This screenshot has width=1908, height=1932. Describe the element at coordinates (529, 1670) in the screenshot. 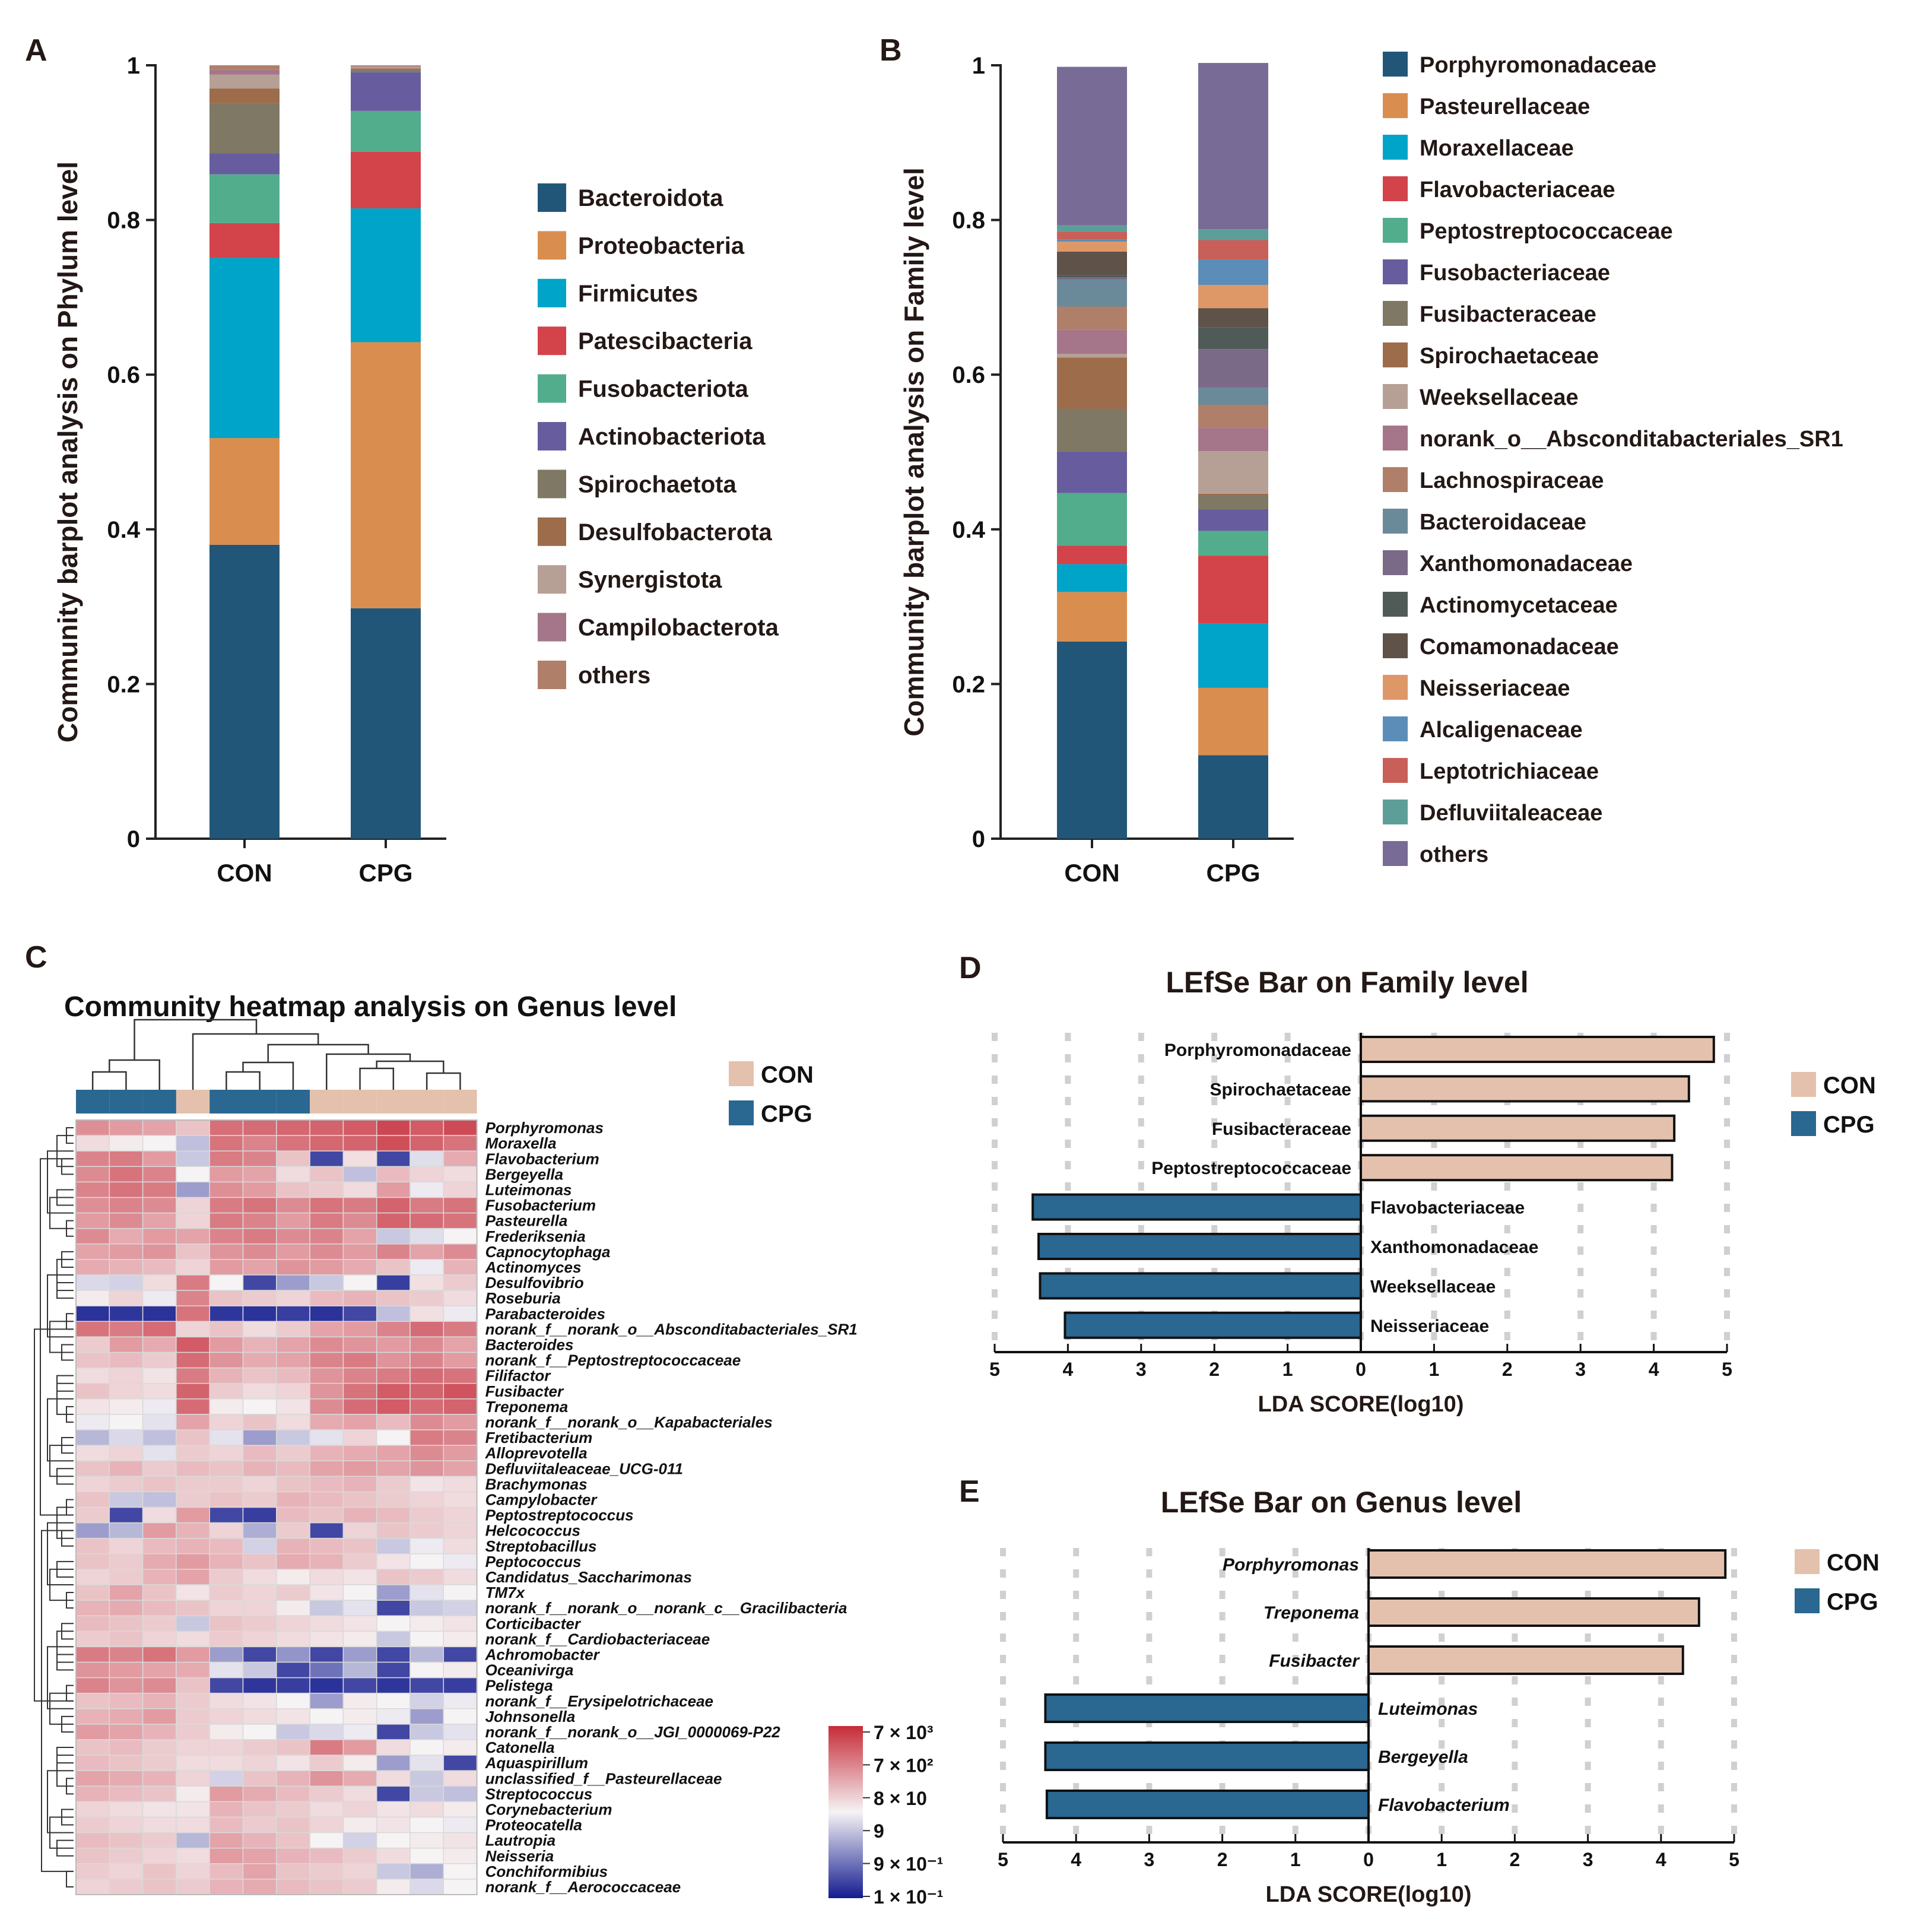

I see `heatmap-row-label: Oceanivirga` at that location.